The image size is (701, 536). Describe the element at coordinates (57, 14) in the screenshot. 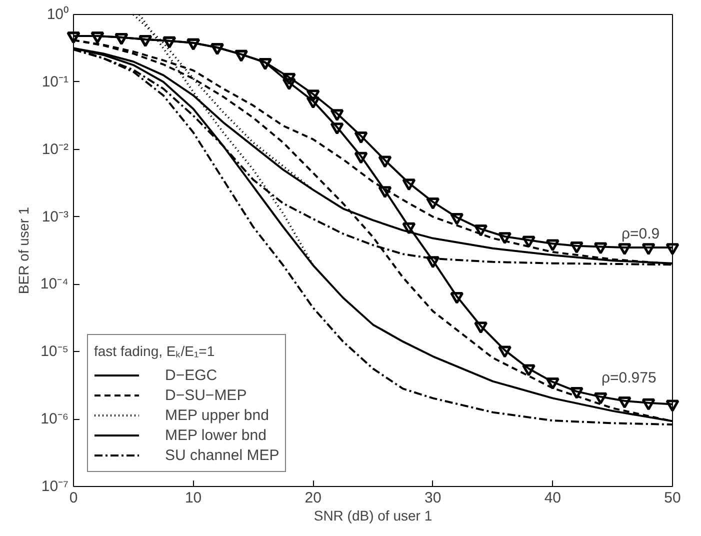

I see `y-tick-label: 10⁰` at that location.